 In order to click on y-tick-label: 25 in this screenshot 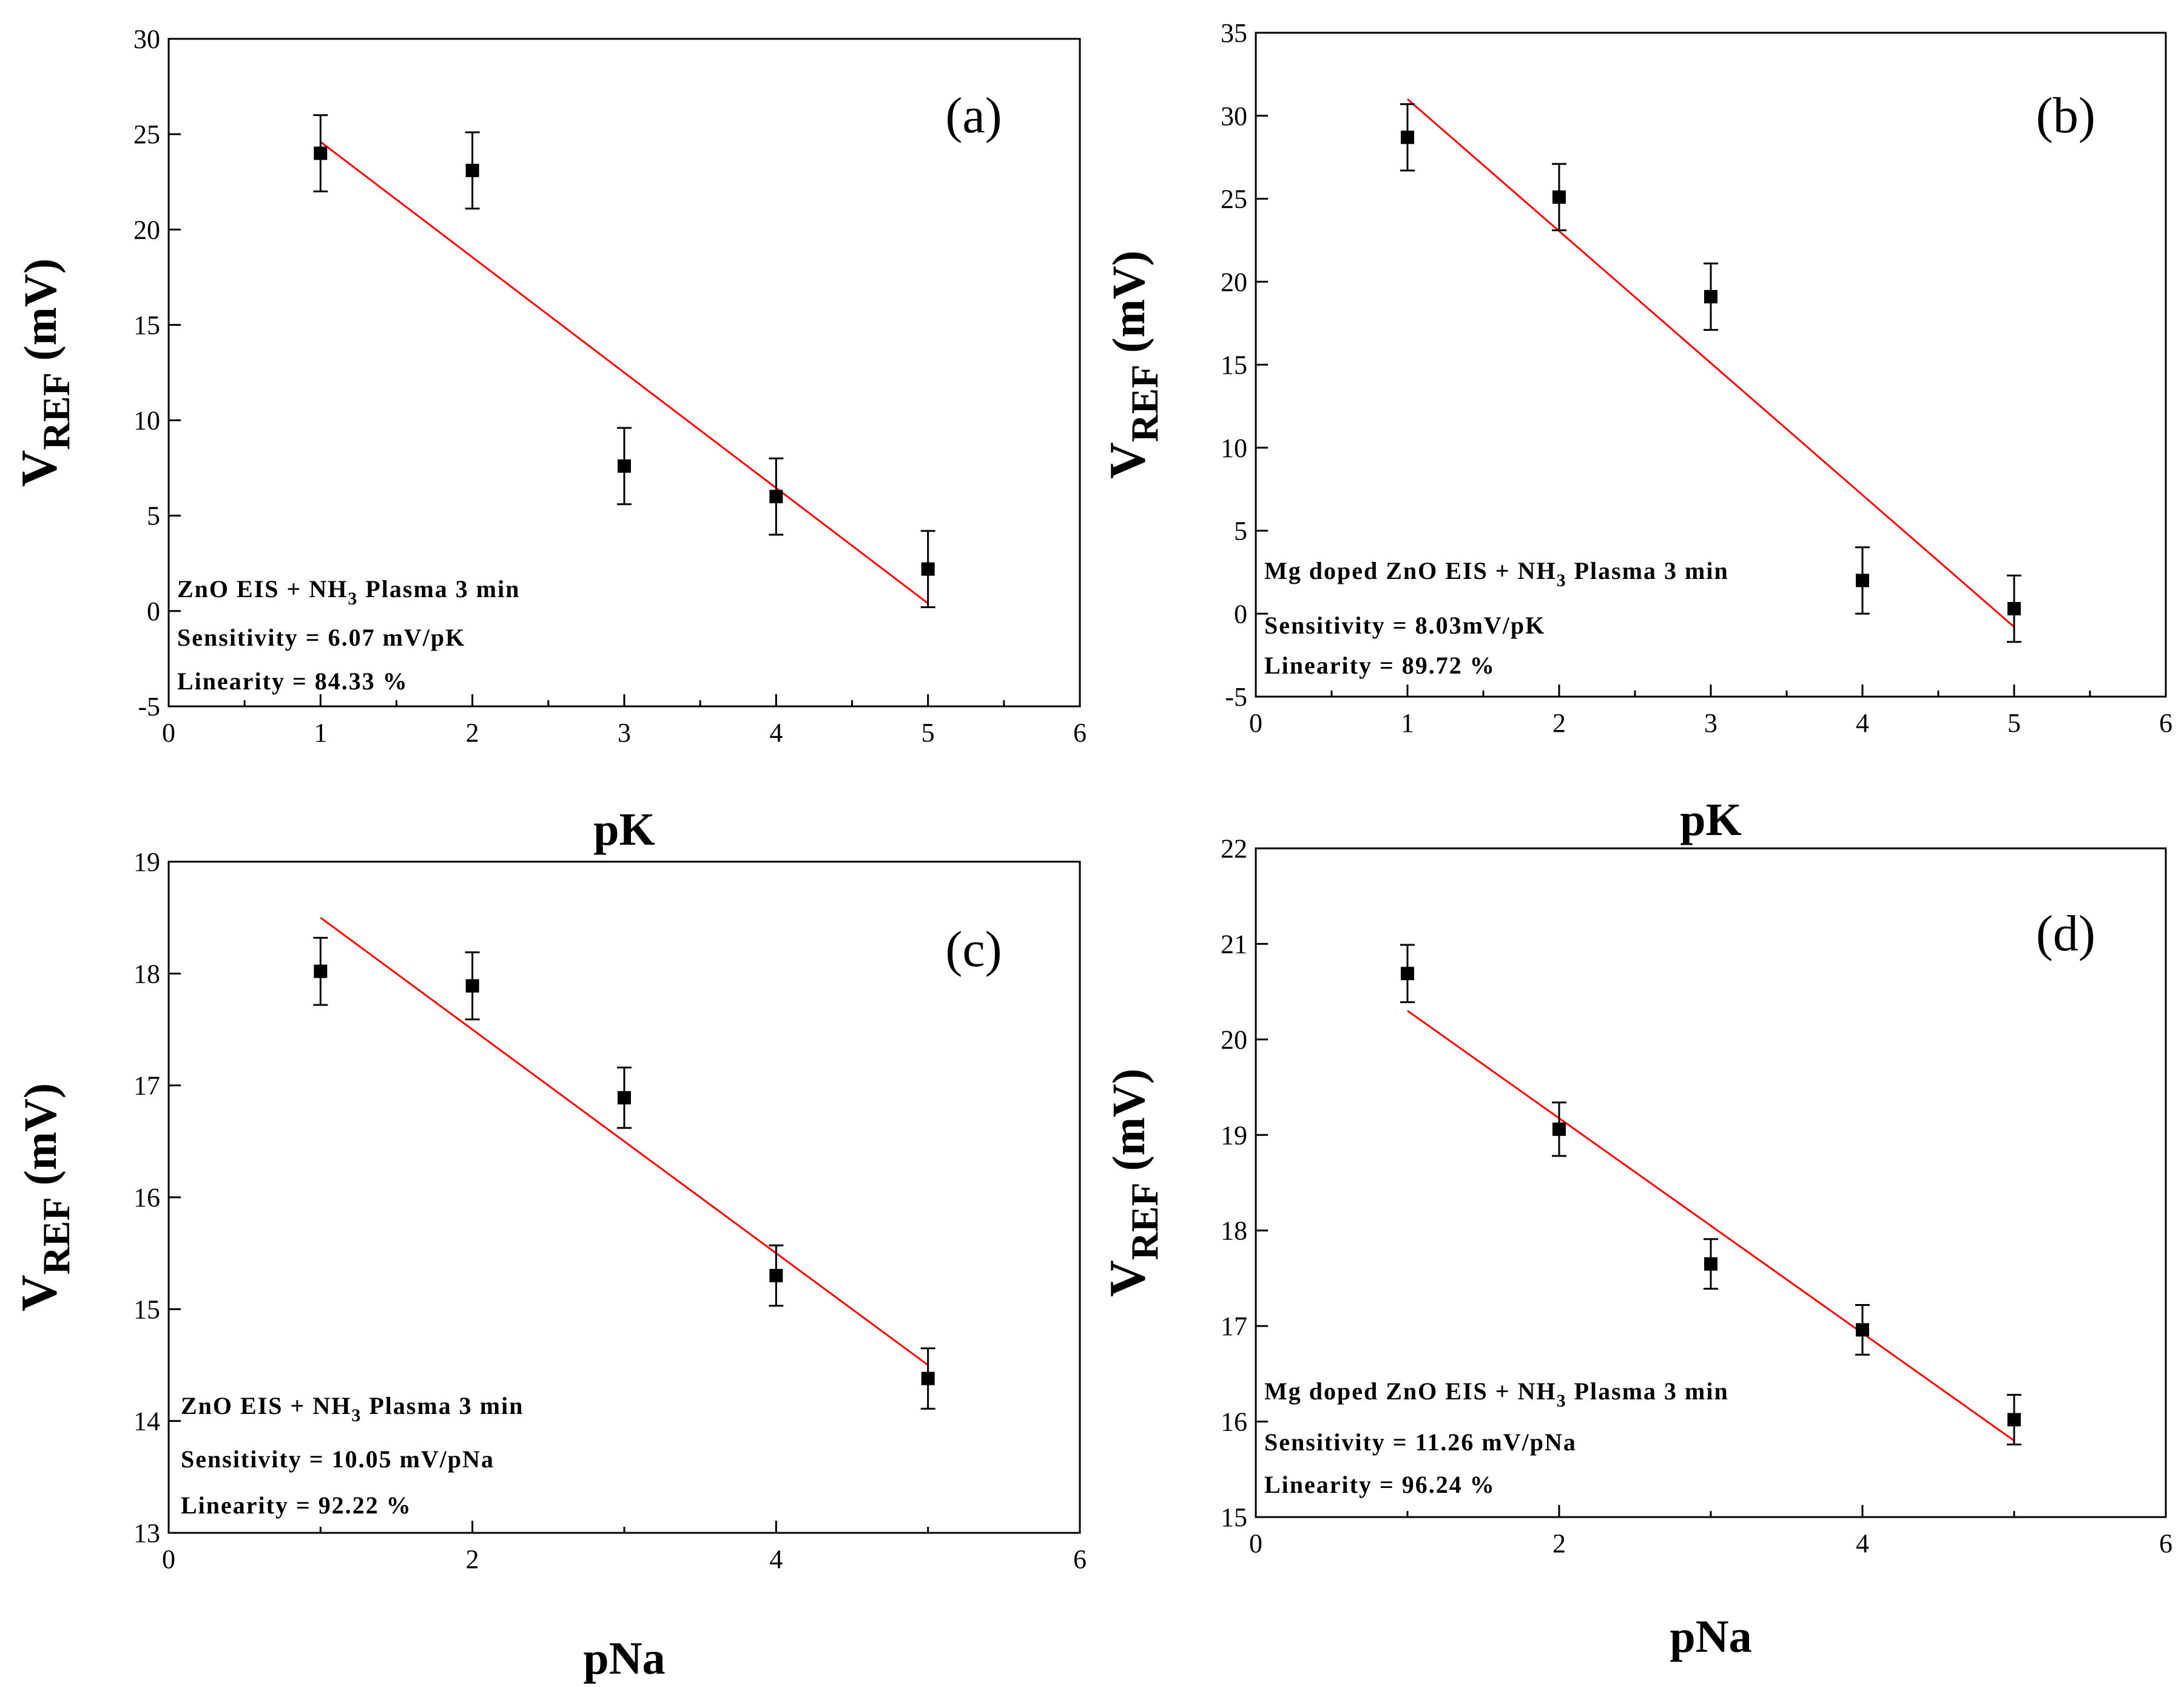, I will do `click(1234, 199)`.